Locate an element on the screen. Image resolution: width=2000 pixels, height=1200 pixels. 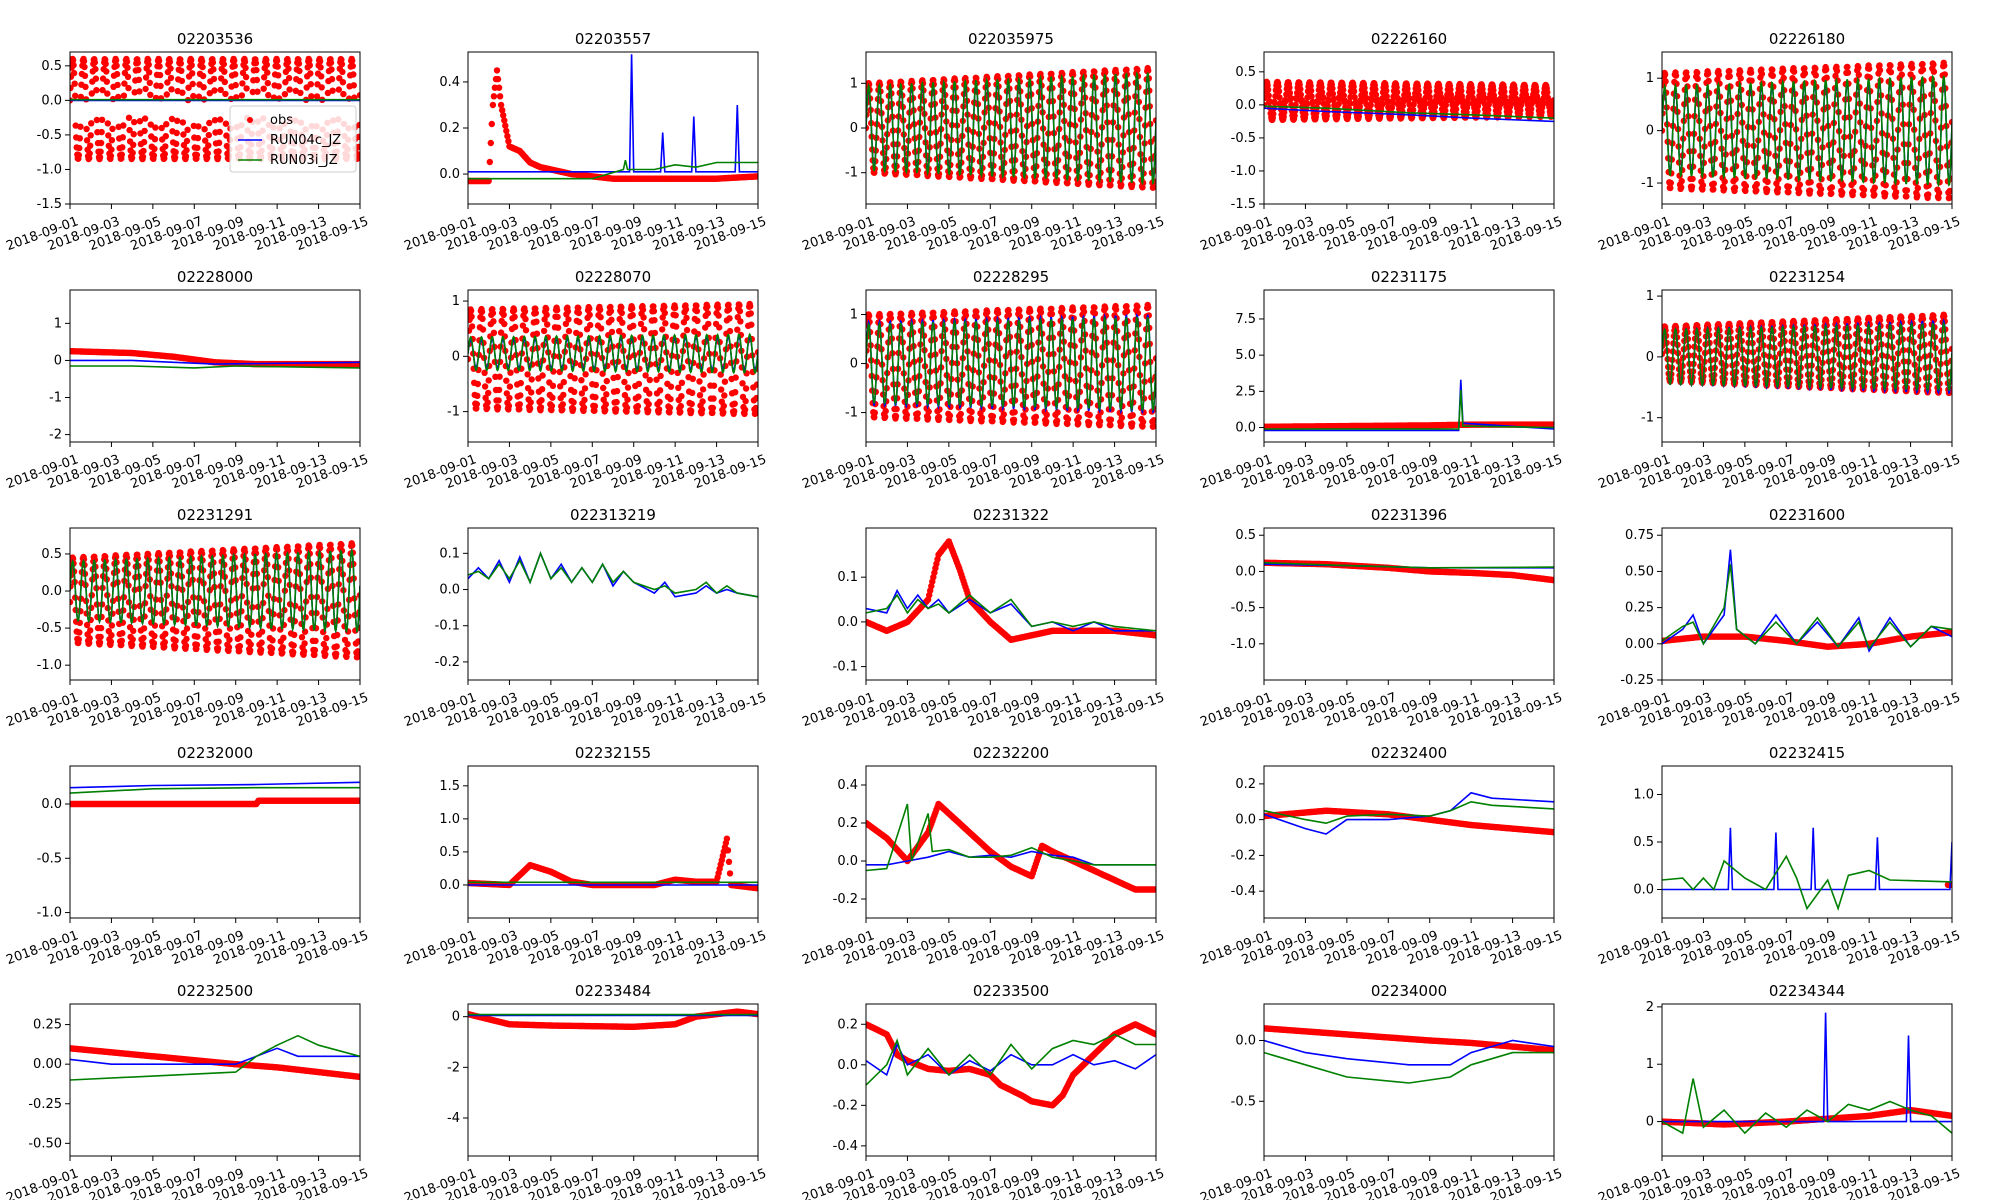
legend-marker-obs is located at coordinates (250, 120).